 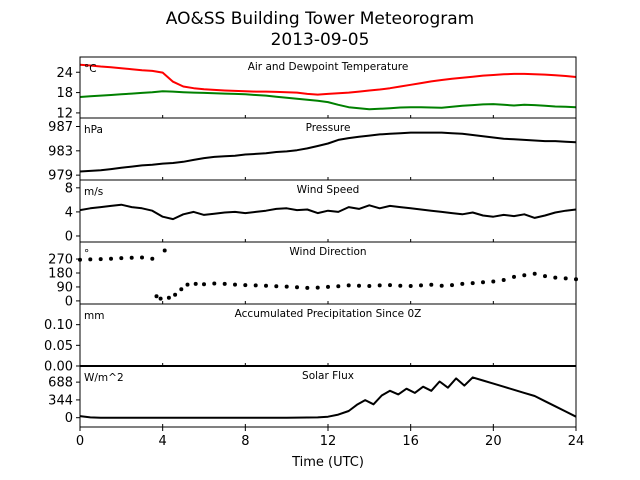 I want to click on wind-speed-ytick-label-1: 4, so click(x=69, y=212).